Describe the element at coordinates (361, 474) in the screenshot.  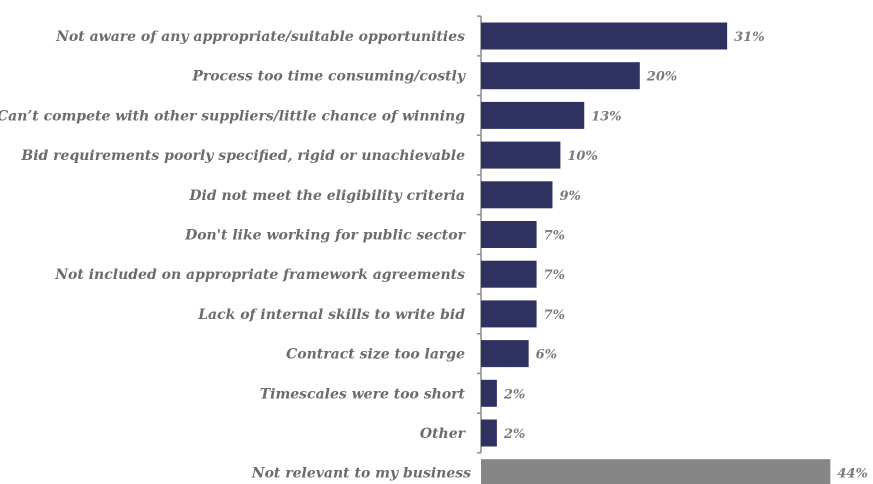
I see `category-label: Not relevant to my business` at that location.